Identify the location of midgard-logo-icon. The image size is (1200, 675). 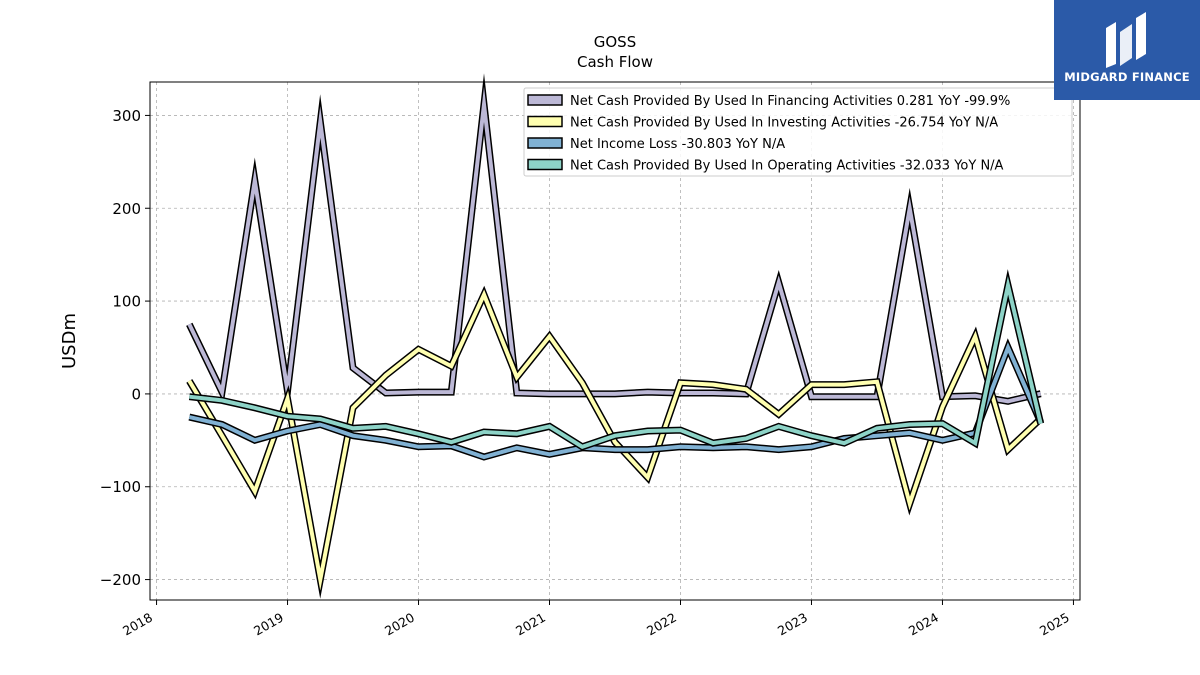
(1126, 40).